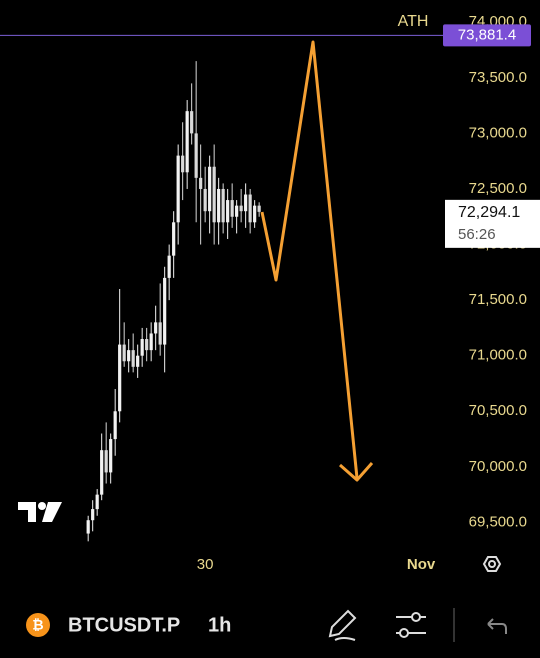 Image resolution: width=540 pixels, height=658 pixels. Describe the element at coordinates (124, 625) in the screenshot. I see `symbol: BTCUSDT.P` at that location.